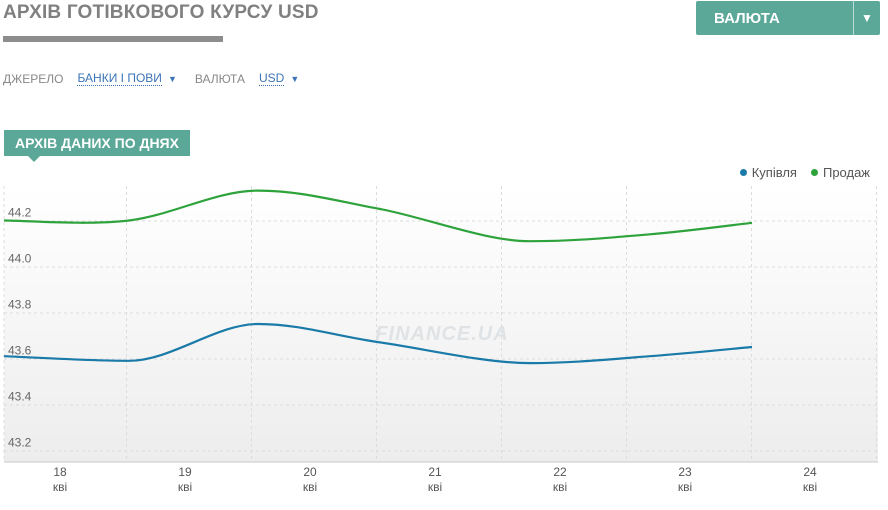  I want to click on y-tick-label: 44.0, so click(20, 259).